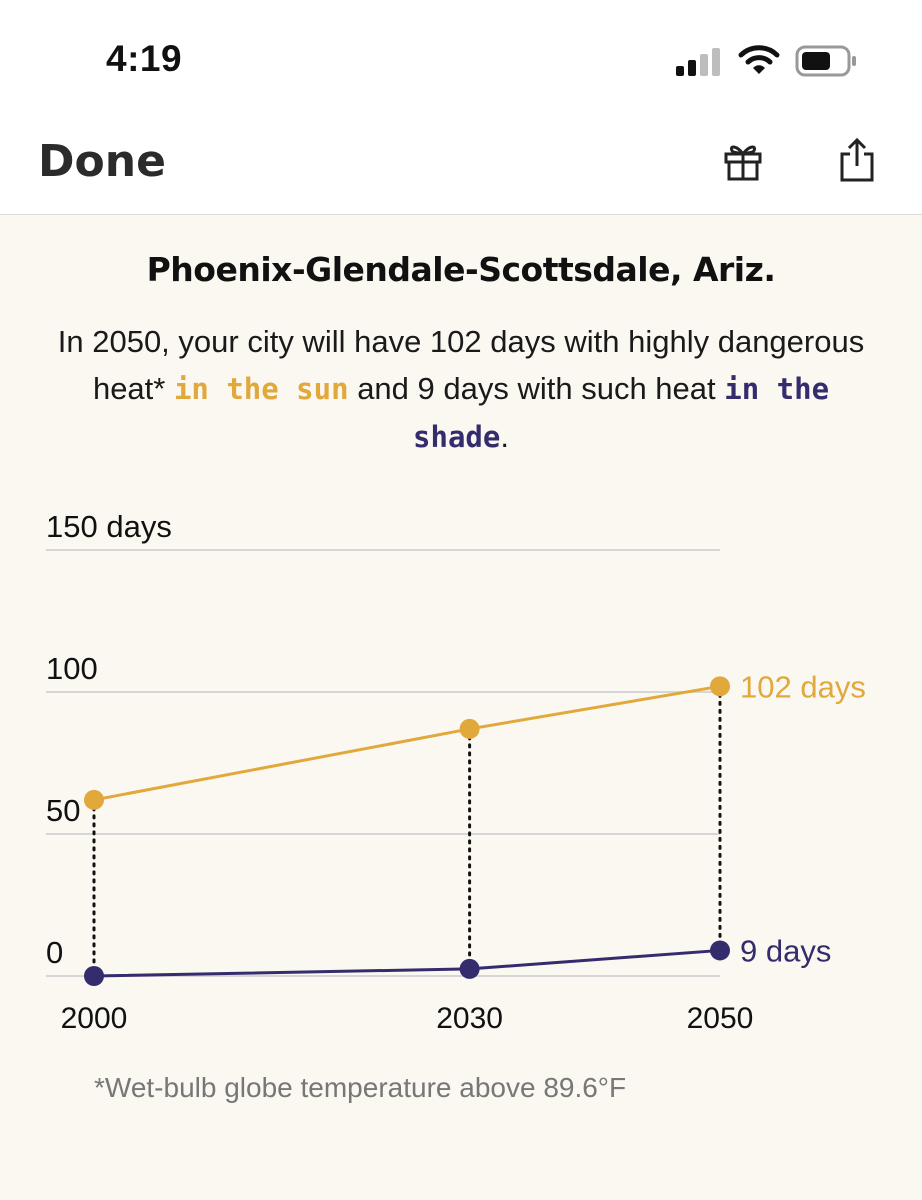  I want to click on done-button: Done, so click(102, 161).